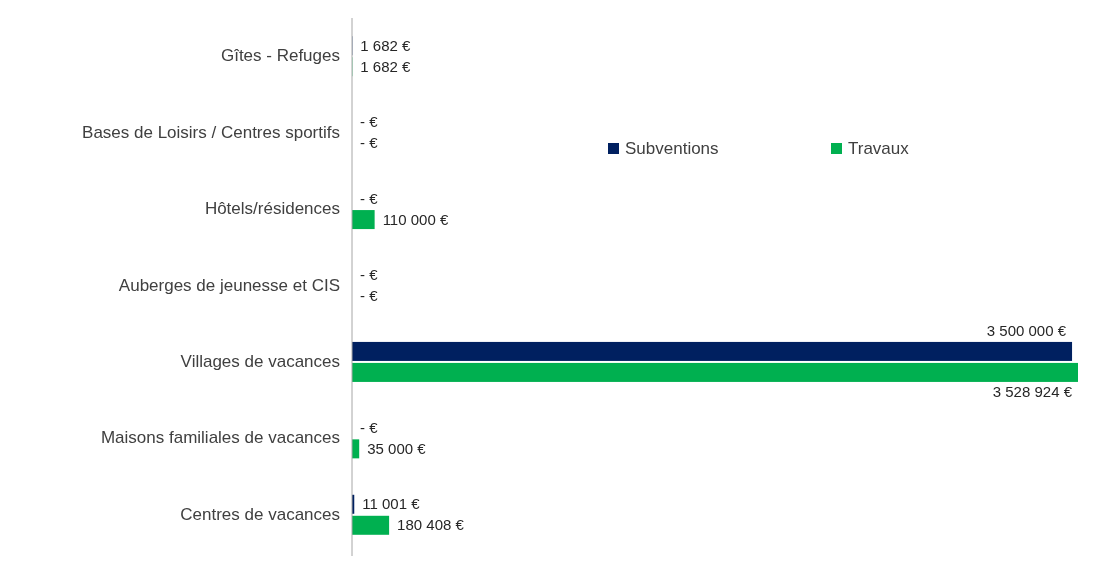 The image size is (1094, 564). I want to click on y-tick-label: Centres de vacances, so click(260, 514).